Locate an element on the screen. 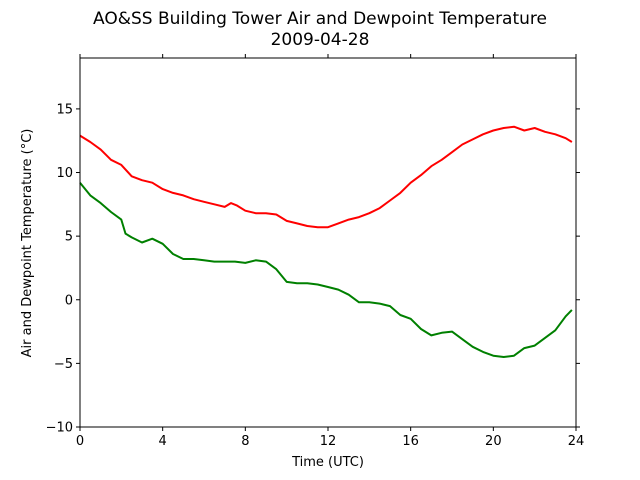 The width and height of the screenshot is (640, 480). x-axis-label: Time (UTC) is located at coordinates (327, 462).